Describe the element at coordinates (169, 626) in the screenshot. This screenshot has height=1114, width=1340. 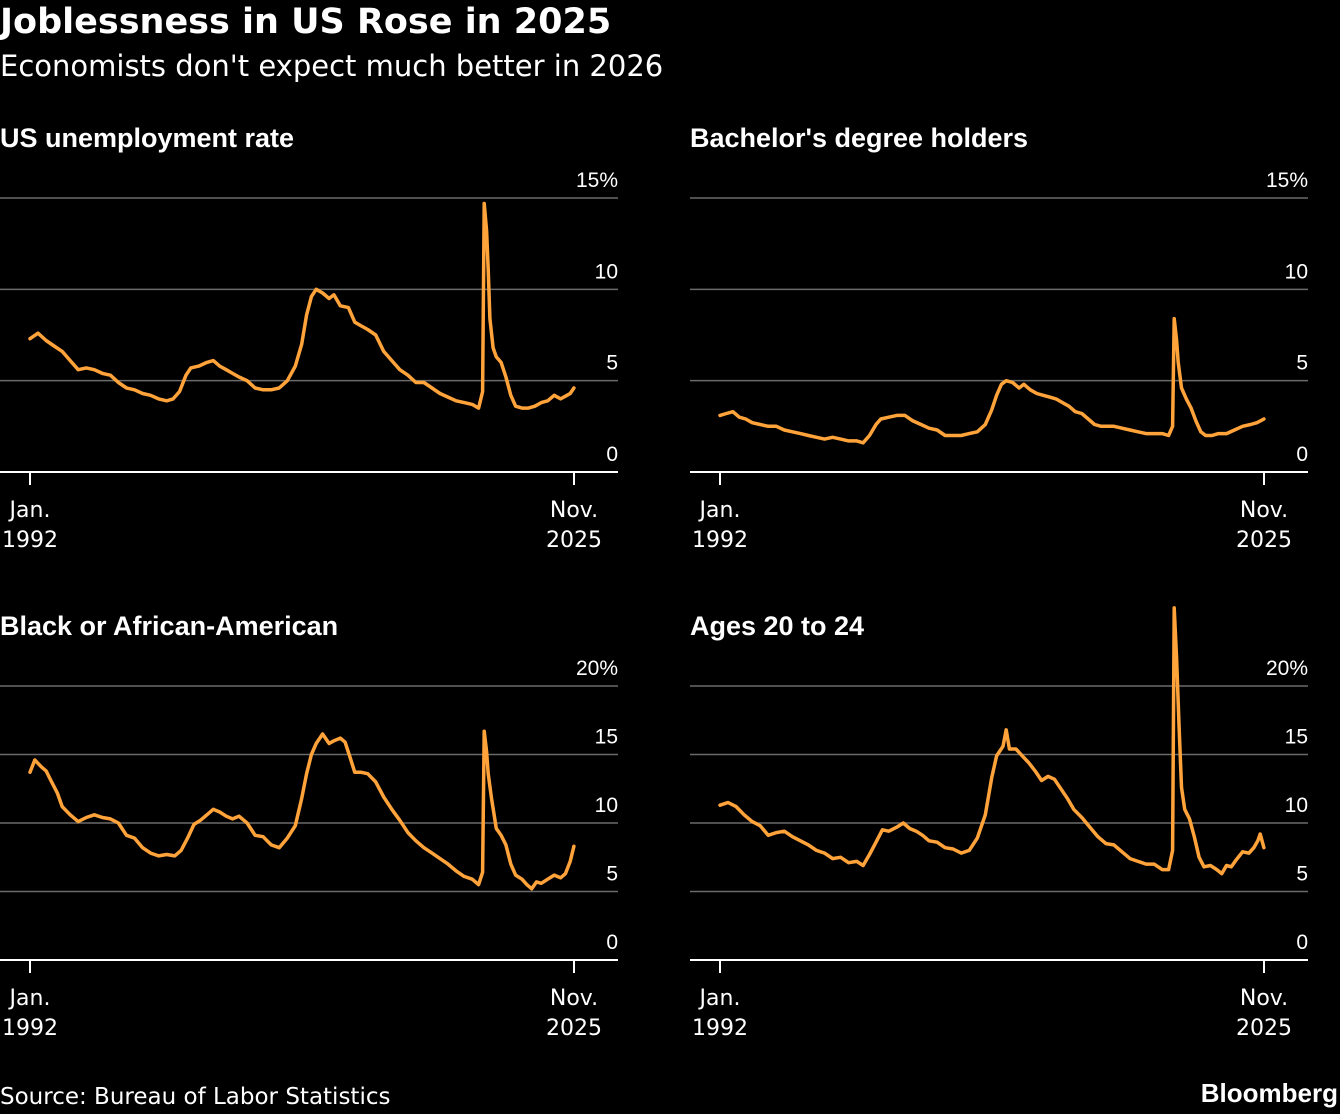
I see `panel-title: Black or African-American` at that location.